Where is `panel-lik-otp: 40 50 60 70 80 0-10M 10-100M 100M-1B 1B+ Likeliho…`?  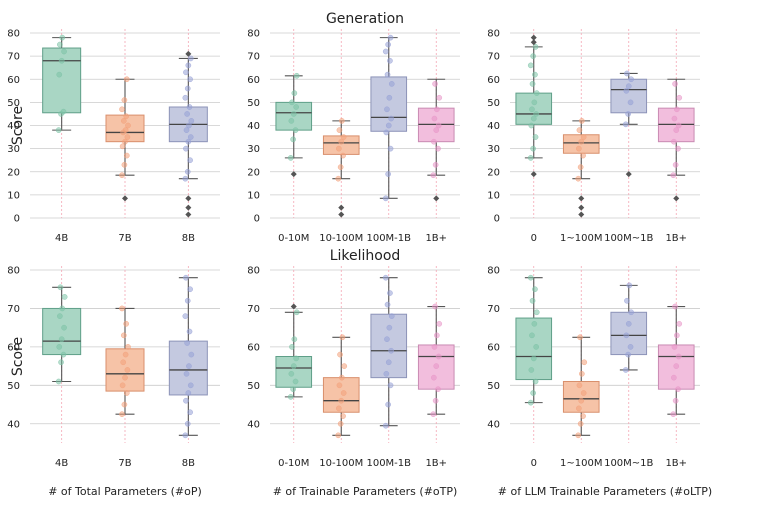 panel-lik-otp: 40 50 60 70 80 0-10M 10-100M 100M-1B 1B+ Likeliho… is located at coordinates (353, 373).